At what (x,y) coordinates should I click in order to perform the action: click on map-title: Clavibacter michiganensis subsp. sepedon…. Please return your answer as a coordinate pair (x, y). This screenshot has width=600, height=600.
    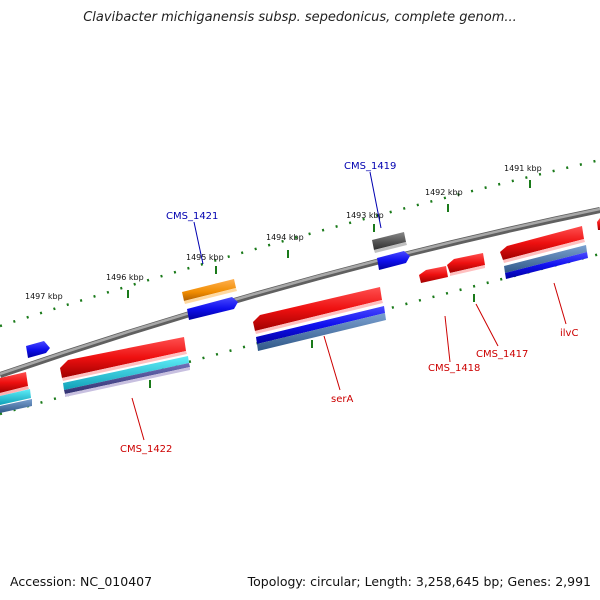
    Looking at the image, I should click on (300, 17).